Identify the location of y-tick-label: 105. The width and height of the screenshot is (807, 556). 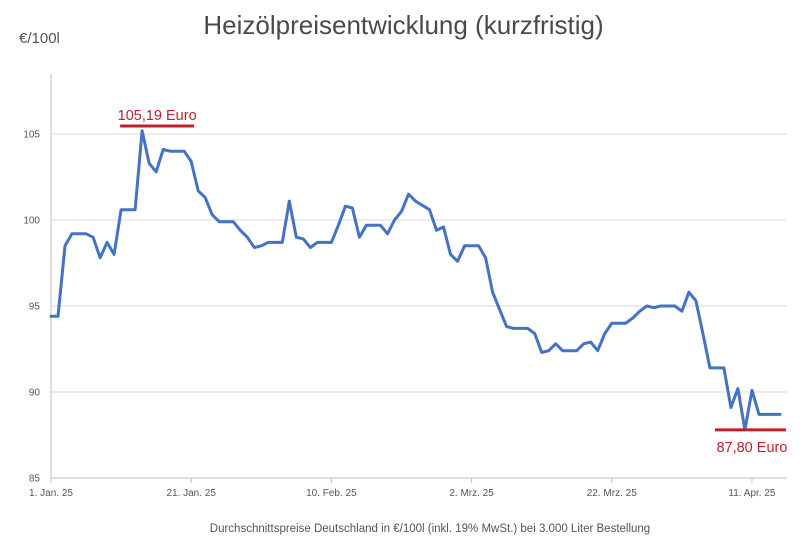
(31, 135).